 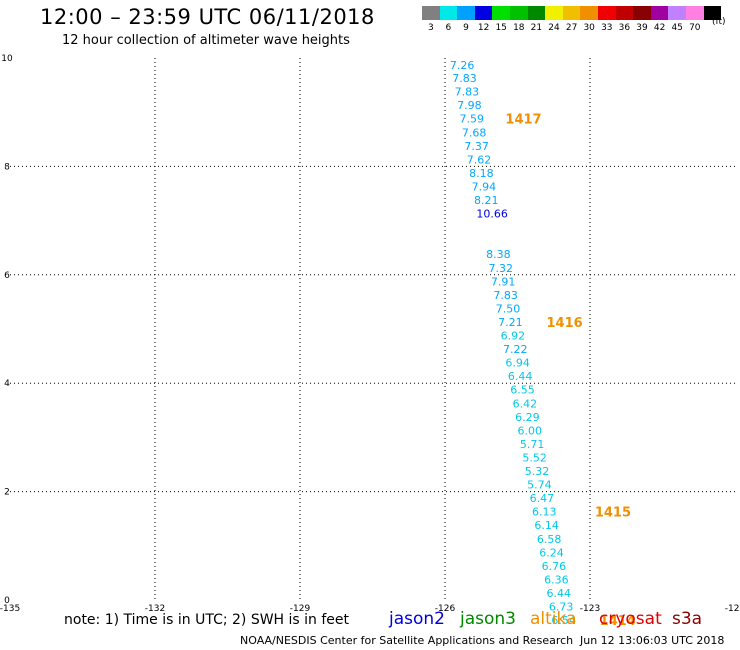 I want to click on x-tick-label: -126, so click(x=445, y=609).